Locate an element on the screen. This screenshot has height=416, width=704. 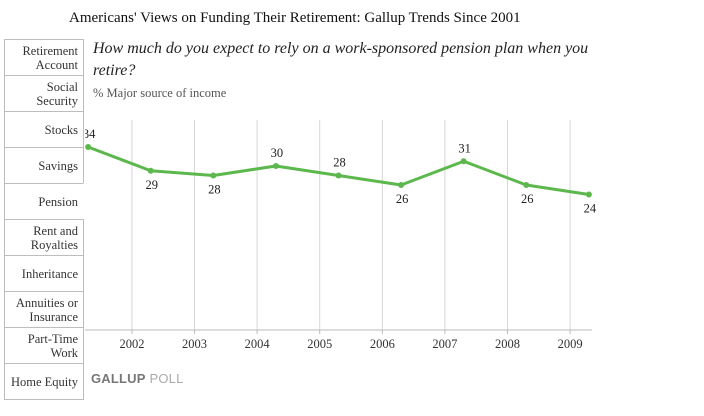
data-label: 31 is located at coordinates (464, 148).